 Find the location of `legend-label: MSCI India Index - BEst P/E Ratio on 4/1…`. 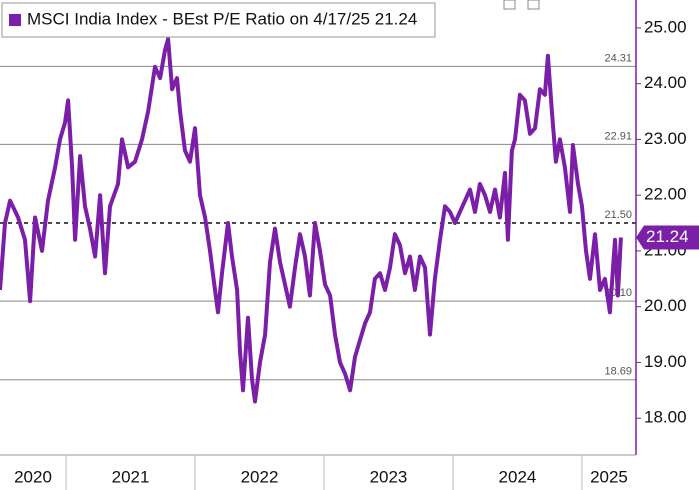

legend-label: MSCI India Index - BEst P/E Ratio on 4/1… is located at coordinates (222, 18).